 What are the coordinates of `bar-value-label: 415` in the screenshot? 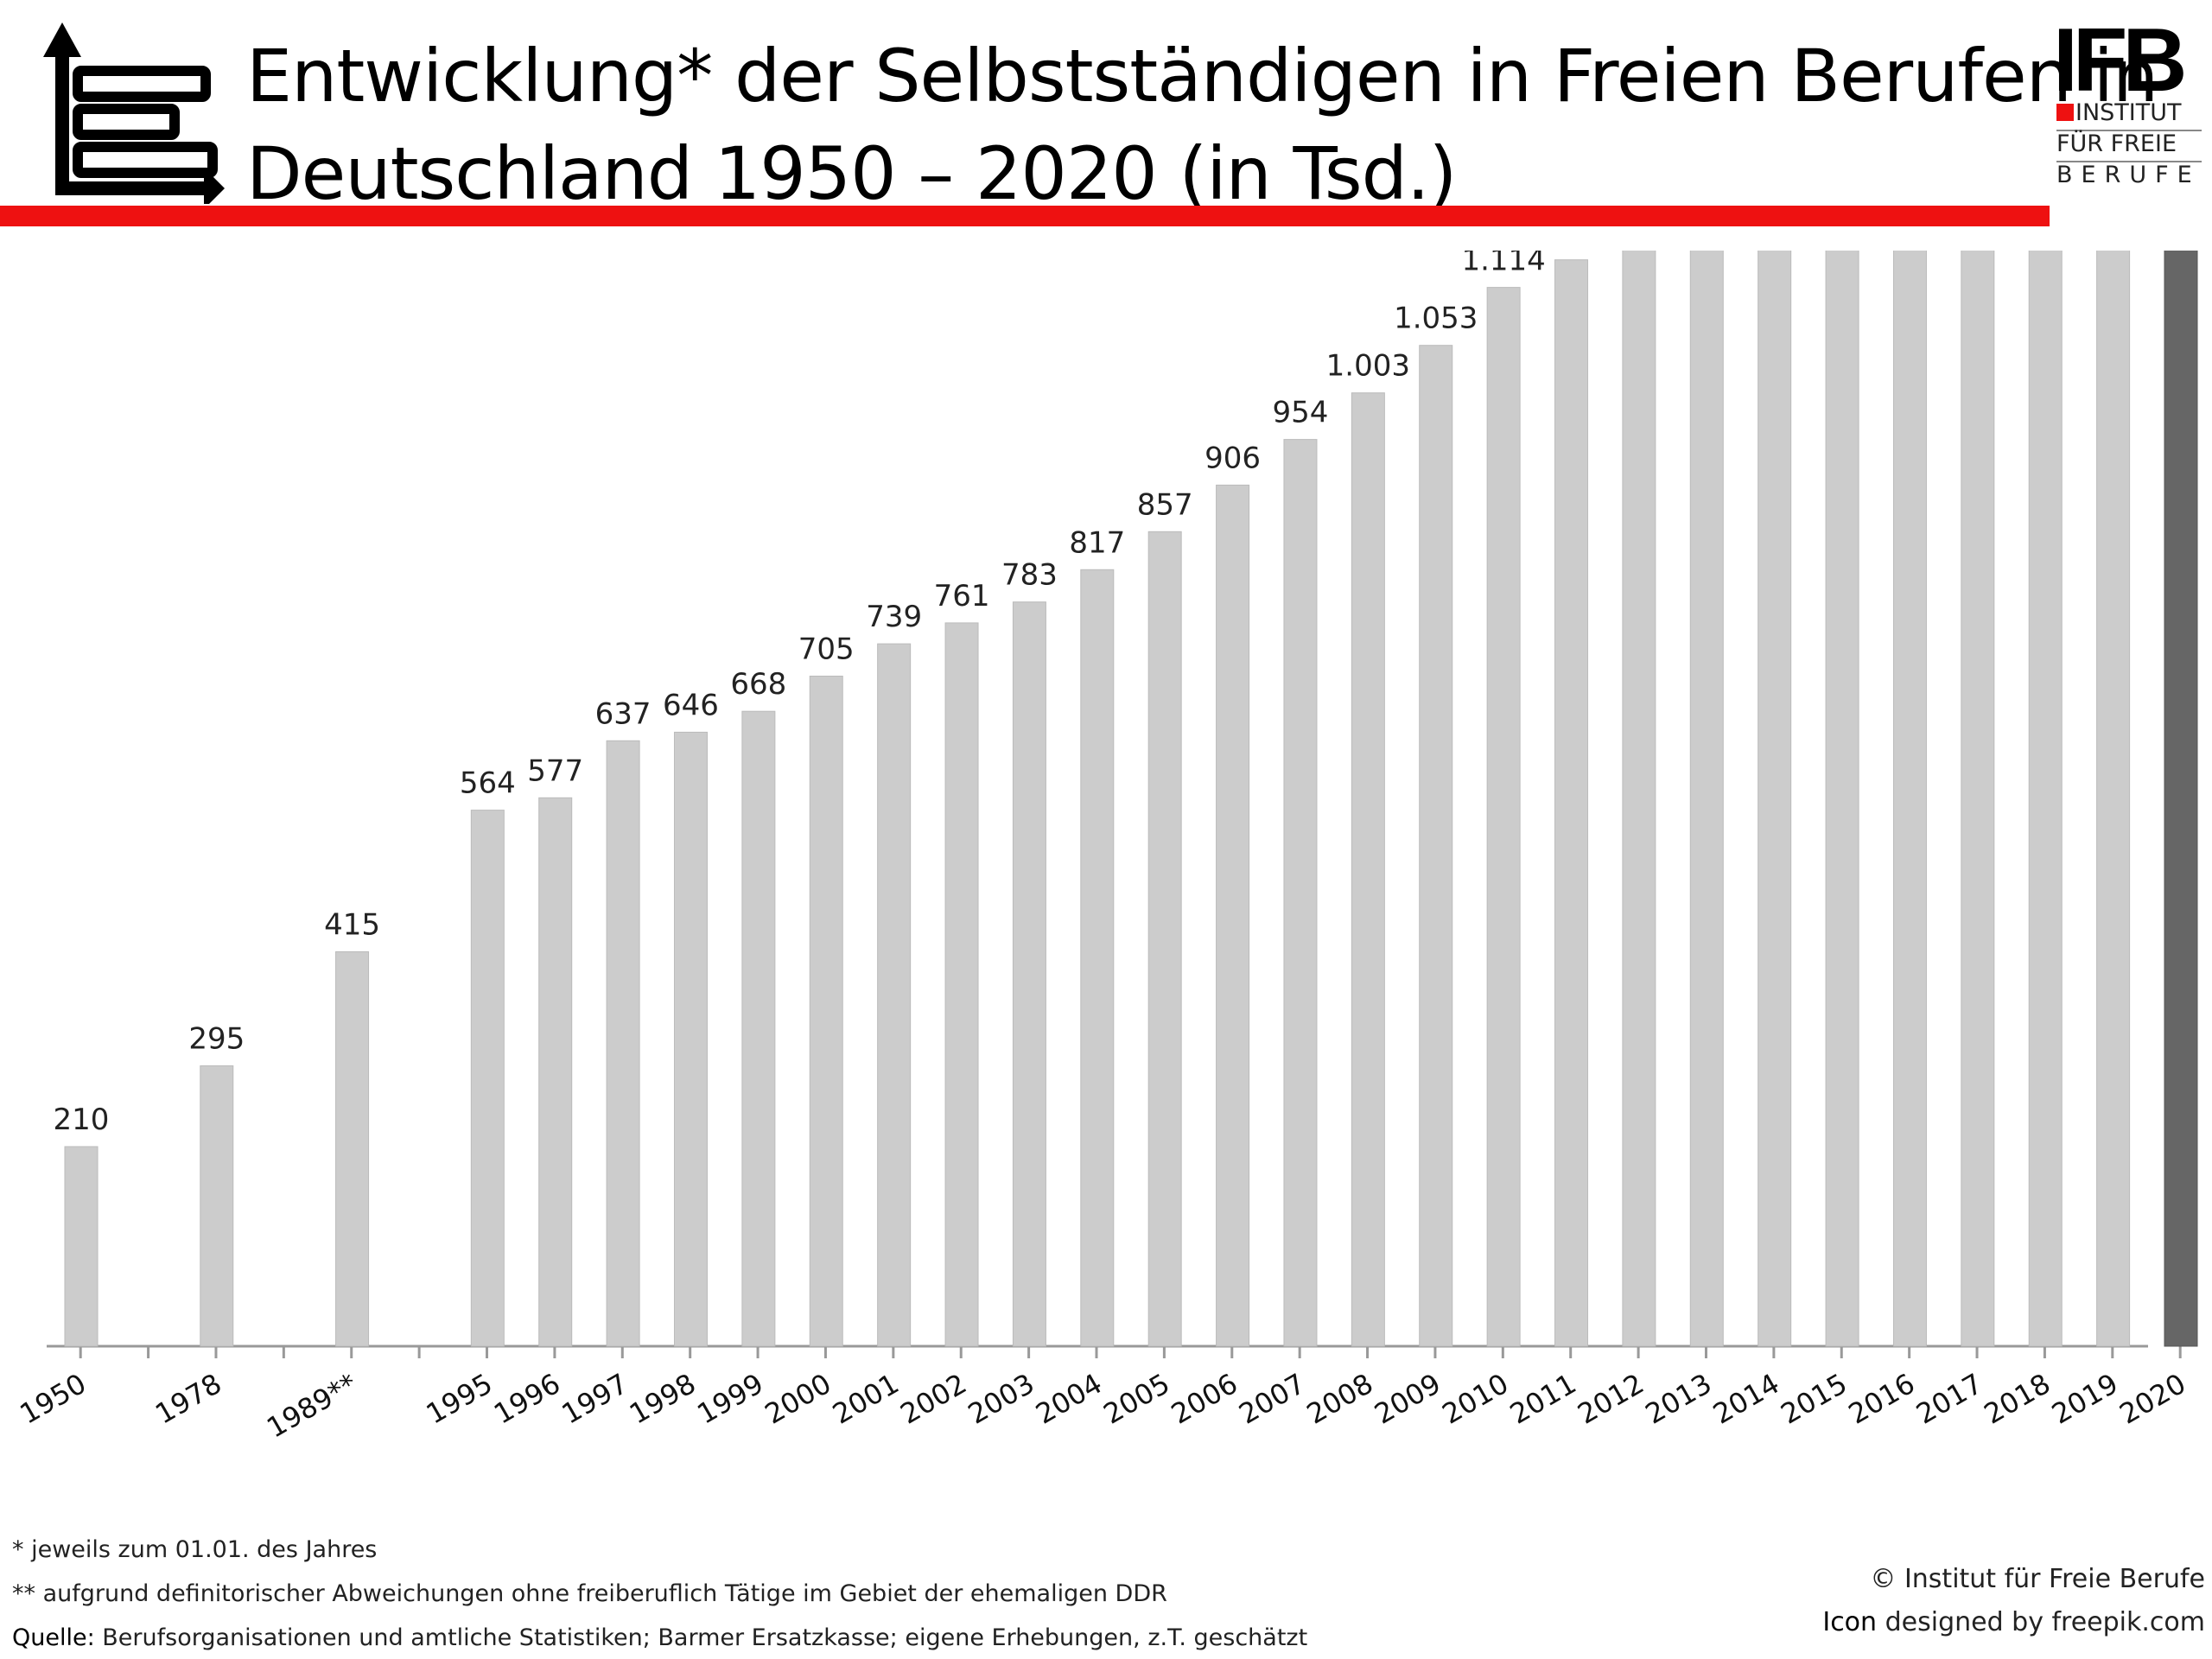 It's located at (352, 925).